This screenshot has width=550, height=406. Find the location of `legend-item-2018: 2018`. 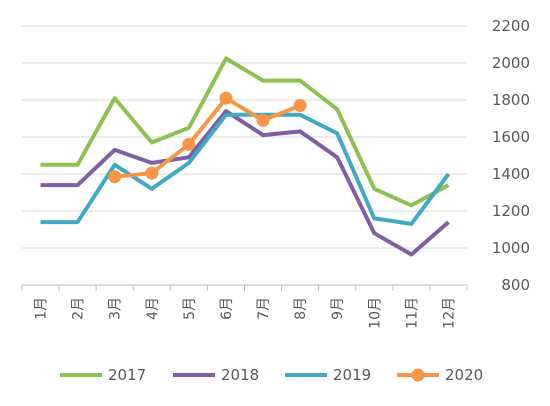

legend-item-2018: 2018 is located at coordinates (216, 375).